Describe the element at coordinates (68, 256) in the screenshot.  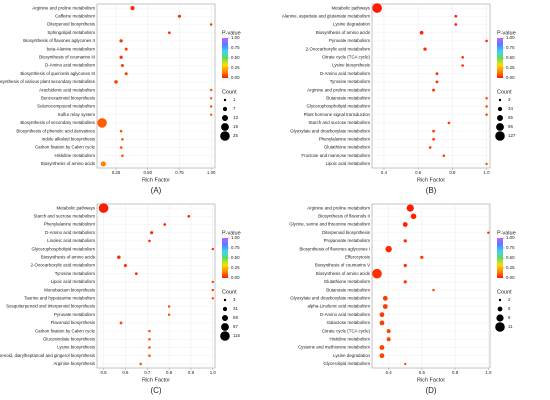
I see `y-tick-label: Biosynthesis of amino acids` at that location.